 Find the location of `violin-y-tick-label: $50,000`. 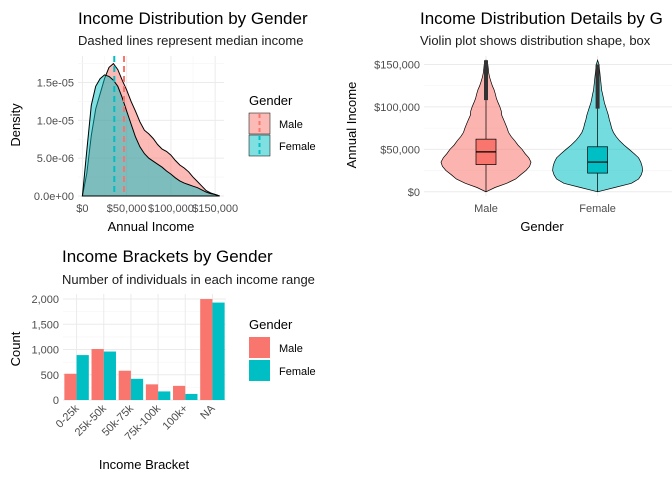

violin-y-tick-label: $50,000 is located at coordinates (400, 150).